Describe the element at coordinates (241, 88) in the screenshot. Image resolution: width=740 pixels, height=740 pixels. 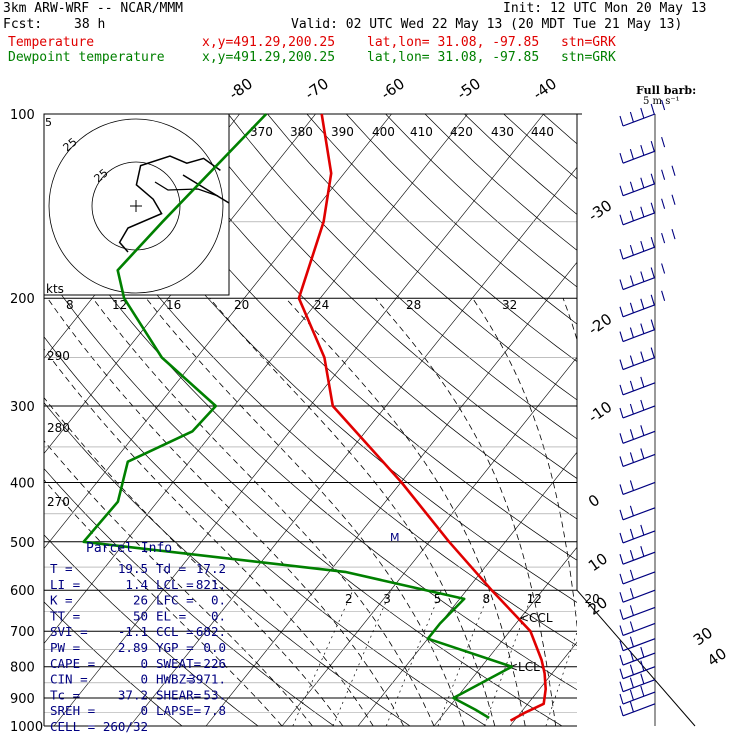
I see `isotherm-label-top: -80` at that location.